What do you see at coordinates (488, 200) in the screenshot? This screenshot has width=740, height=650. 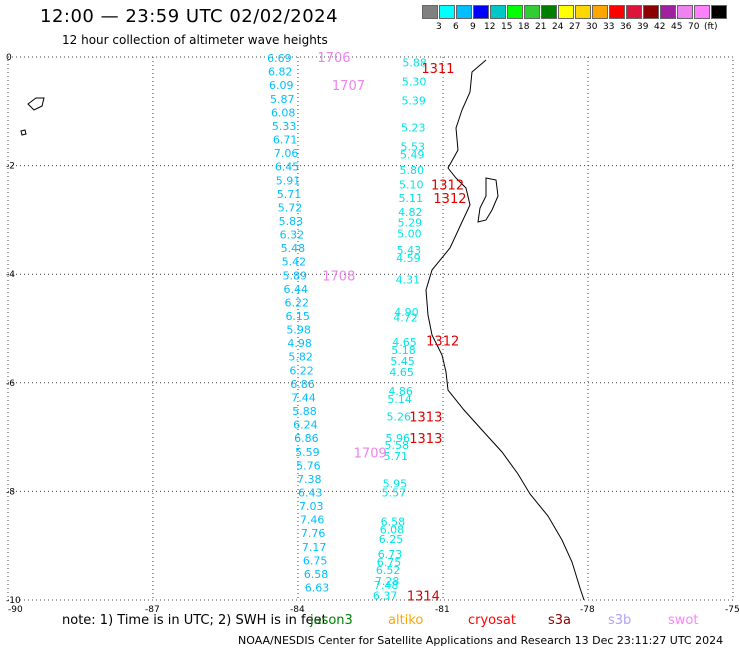 I see `gulf-of-guayaquil-shore` at bounding box center [488, 200].